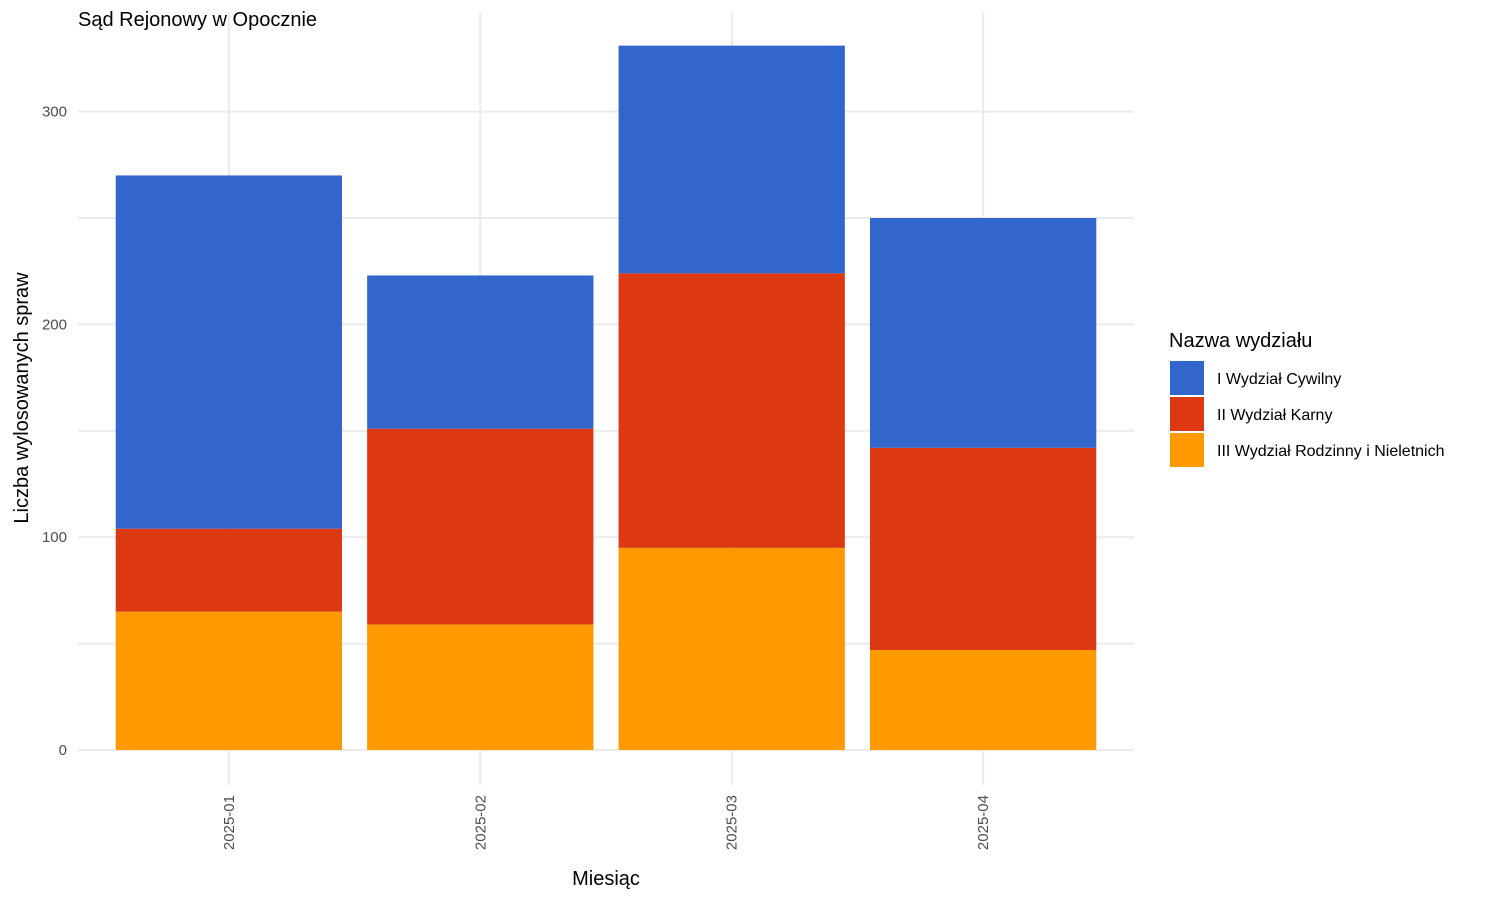 The height and width of the screenshot is (900, 1500). I want to click on legend-label-0: I Wydział Cywilny, so click(1279, 379).